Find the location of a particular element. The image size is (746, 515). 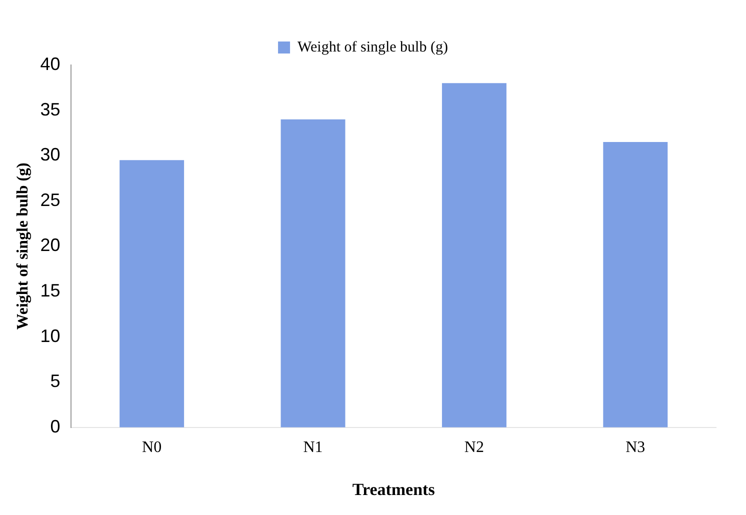

y-tick-label: 20 is located at coordinates (50, 245).